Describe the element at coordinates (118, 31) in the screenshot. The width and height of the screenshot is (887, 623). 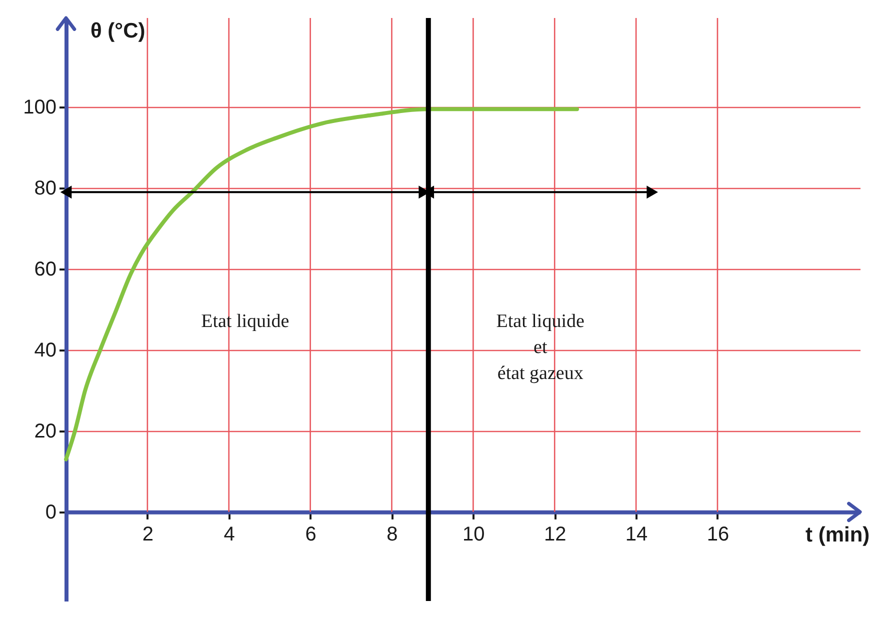
I see `y-axis-title: θ (°C)` at that location.